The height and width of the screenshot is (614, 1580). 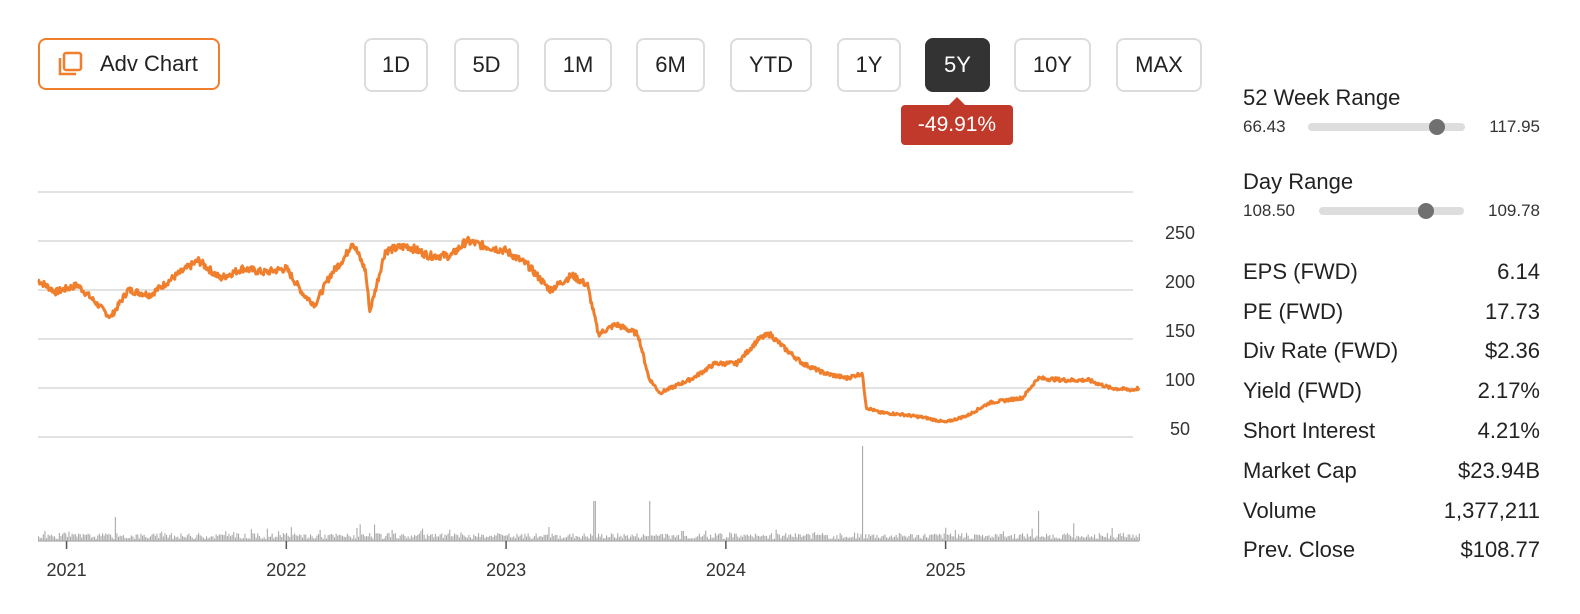 What do you see at coordinates (726, 570) in the screenshot?
I see `x-tick-label: 2024` at bounding box center [726, 570].